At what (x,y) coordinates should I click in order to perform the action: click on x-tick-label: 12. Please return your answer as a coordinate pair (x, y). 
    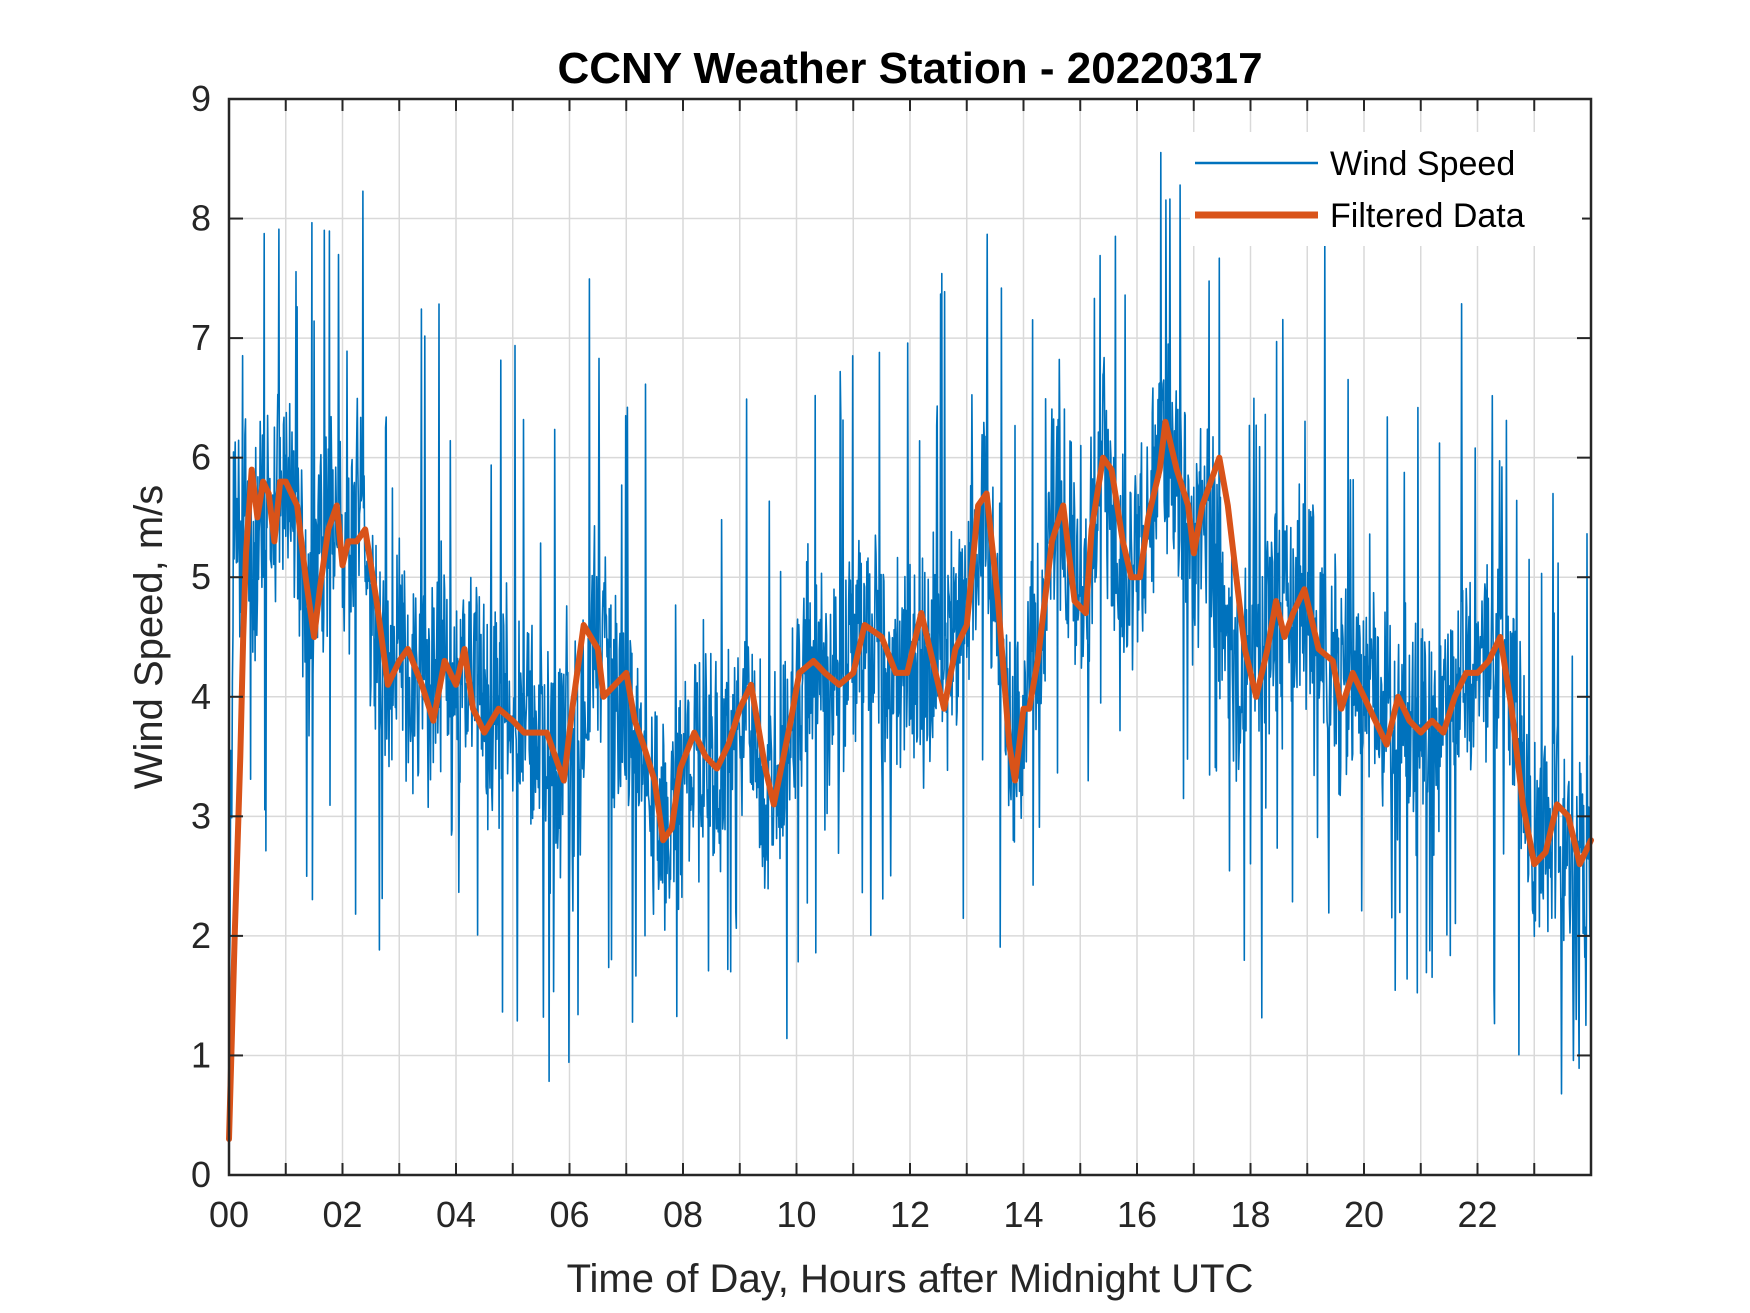
    Looking at the image, I should click on (910, 1214).